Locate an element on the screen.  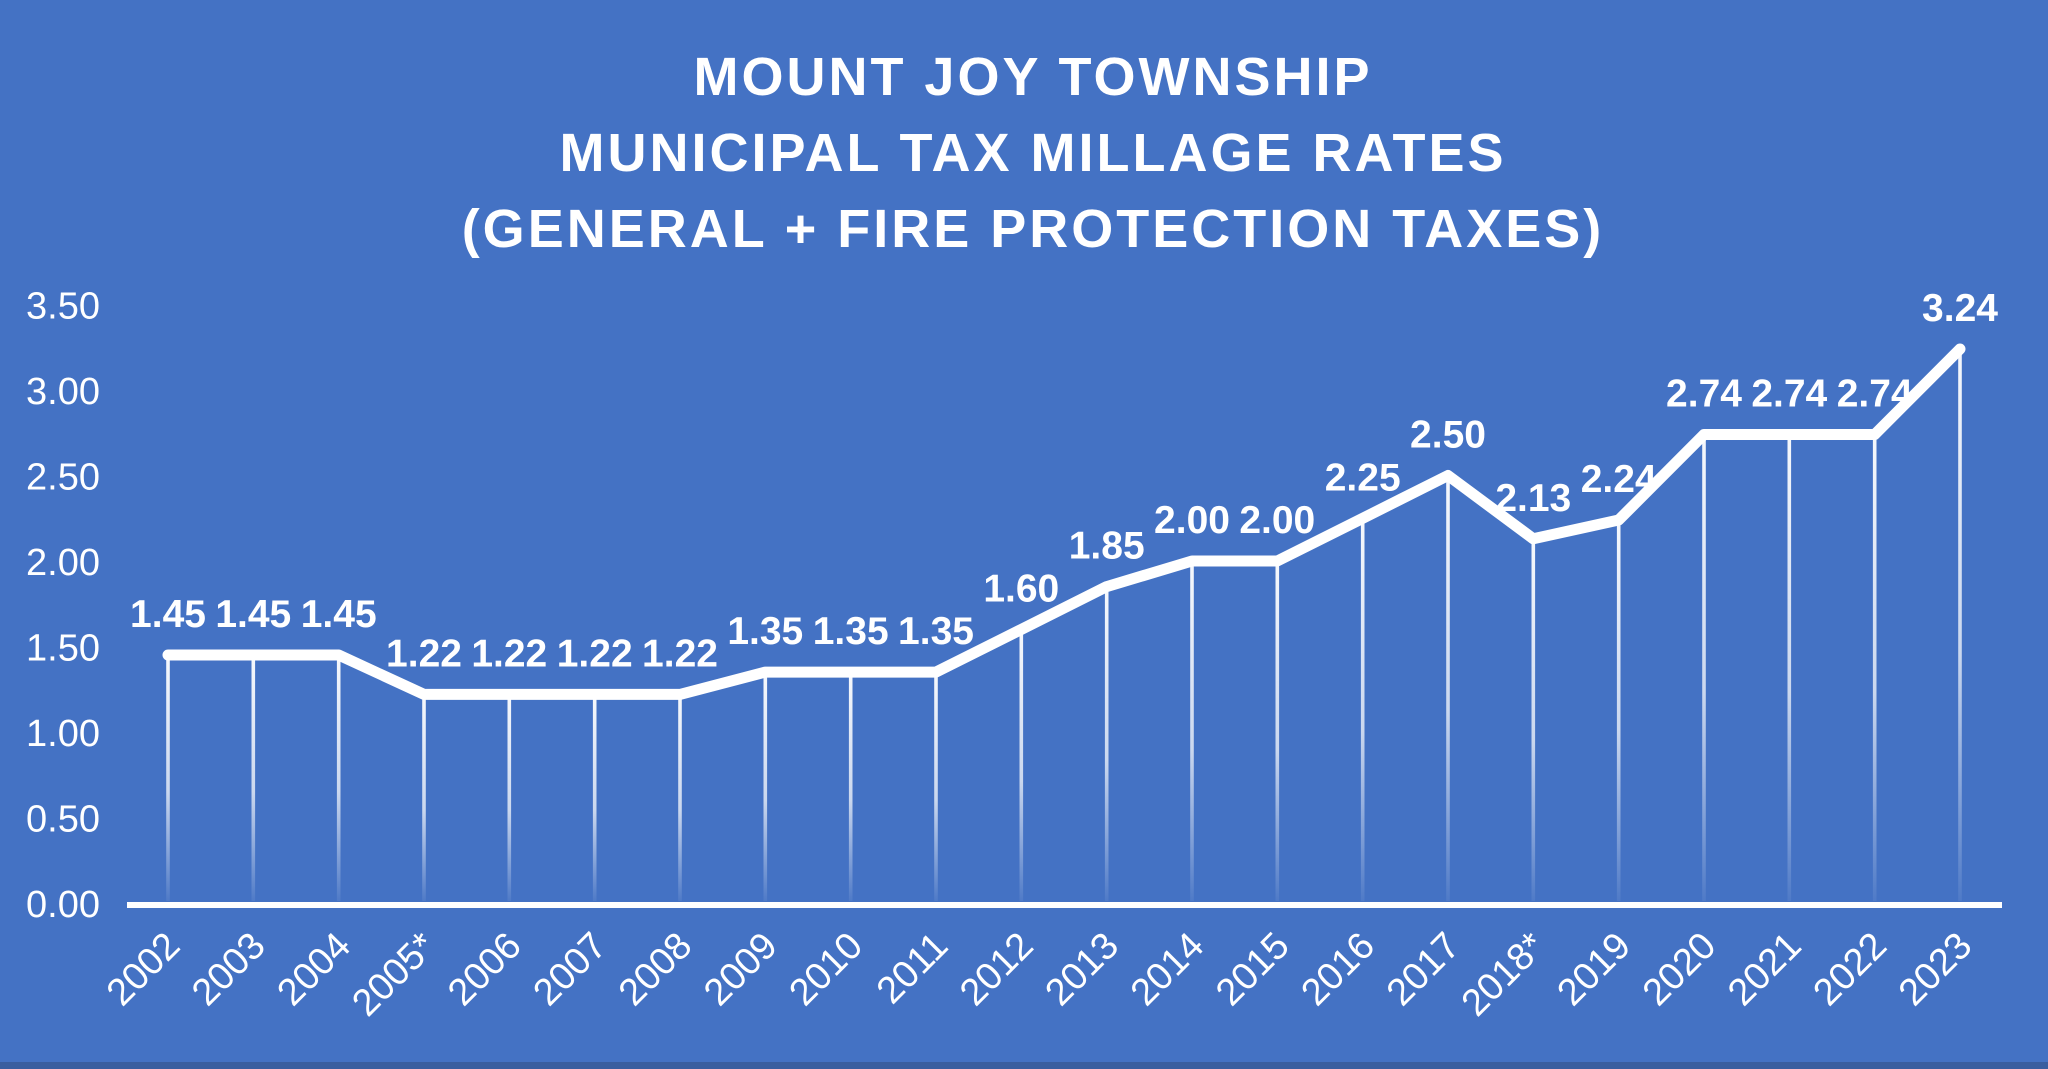
y-axis-tick-label: 2.50 is located at coordinates (63, 478).